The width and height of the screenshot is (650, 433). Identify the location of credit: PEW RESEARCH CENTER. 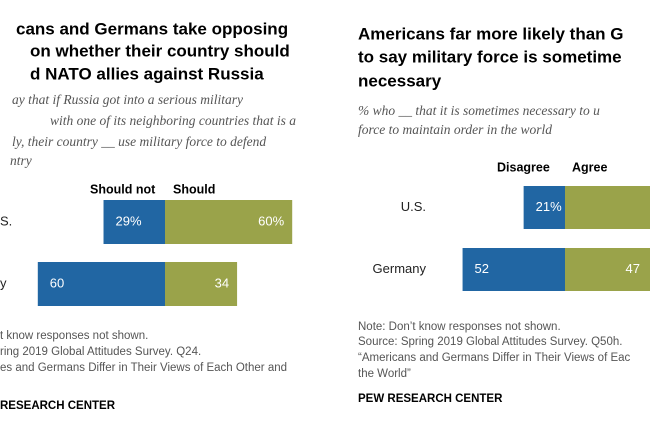
(430, 399).